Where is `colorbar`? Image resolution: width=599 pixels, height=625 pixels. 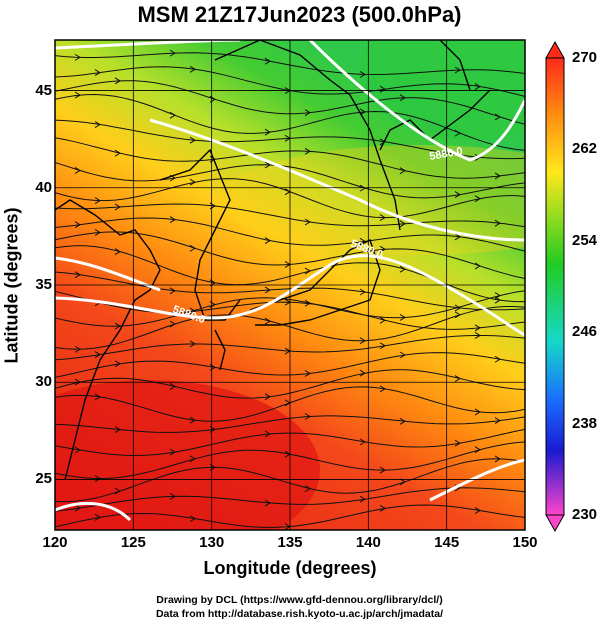 colorbar is located at coordinates (555, 286).